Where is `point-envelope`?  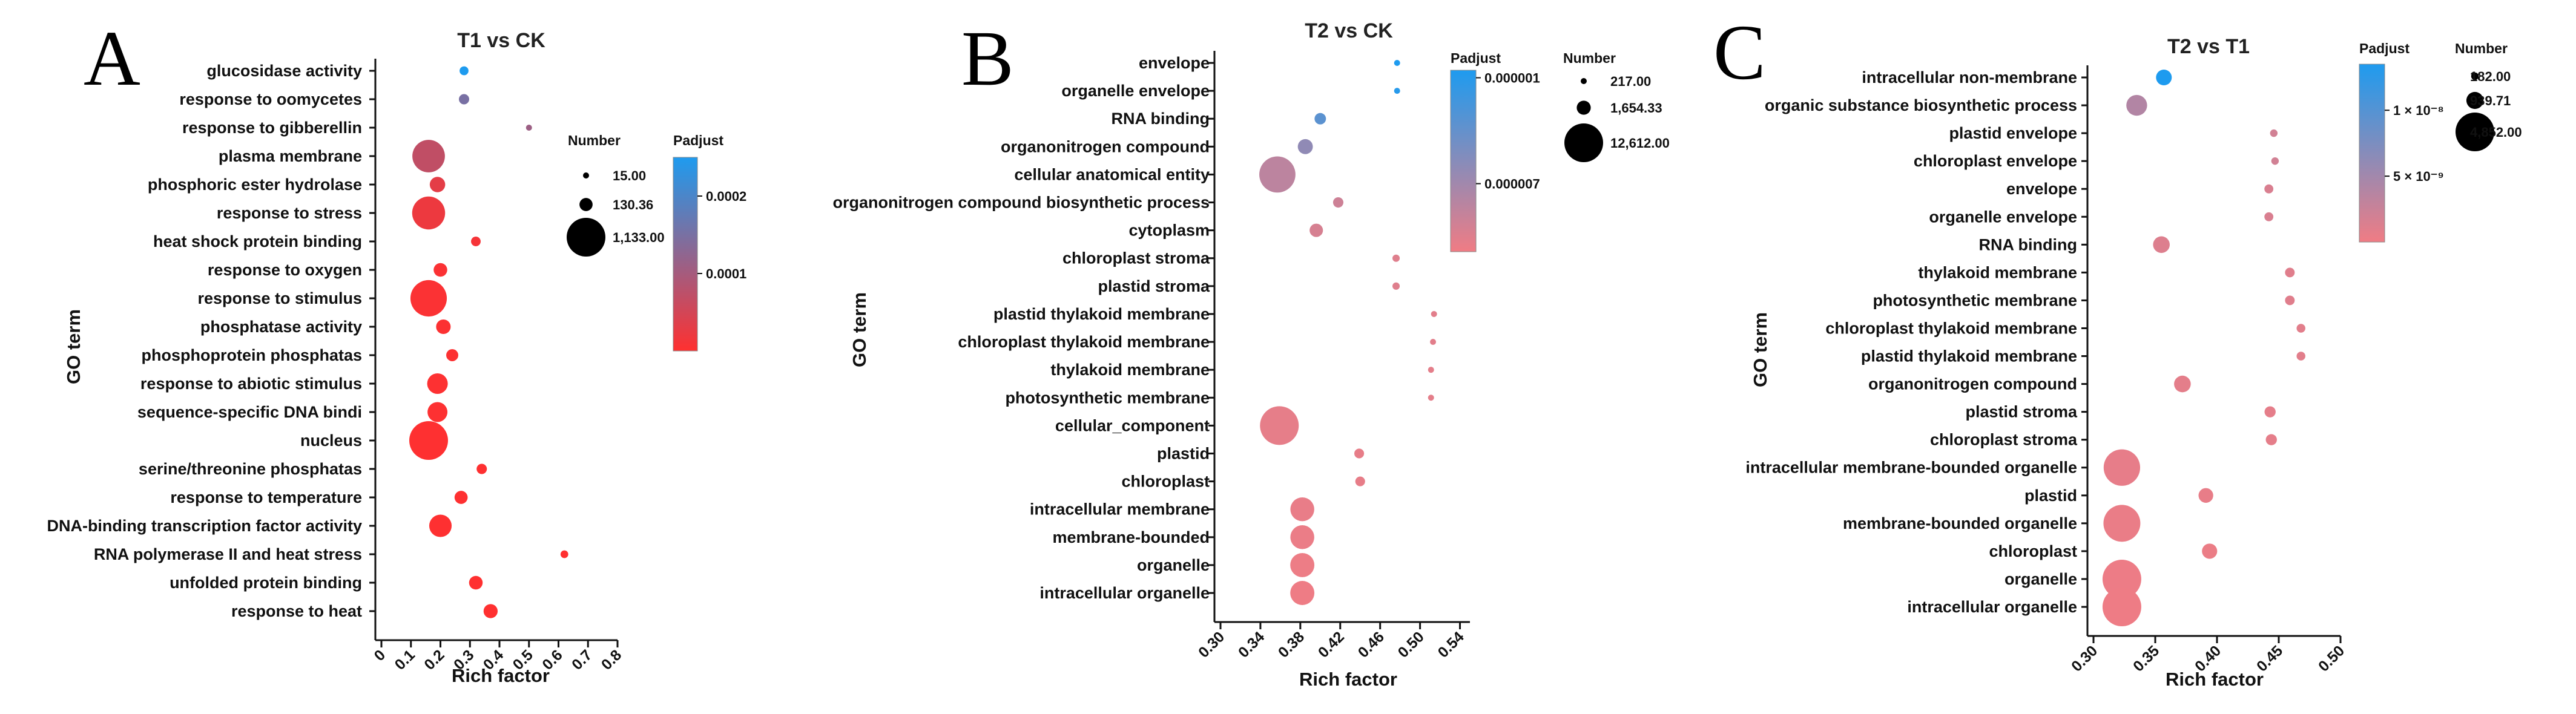 point-envelope is located at coordinates (2269, 189).